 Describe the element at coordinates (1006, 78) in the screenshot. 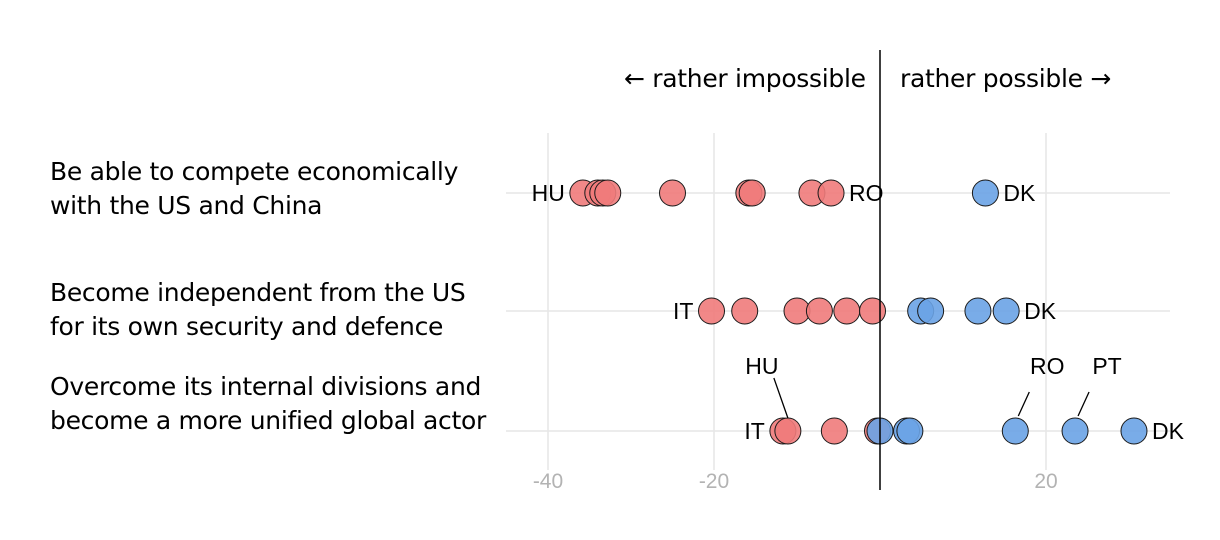

I see `right-direction-label: rather possible →` at that location.